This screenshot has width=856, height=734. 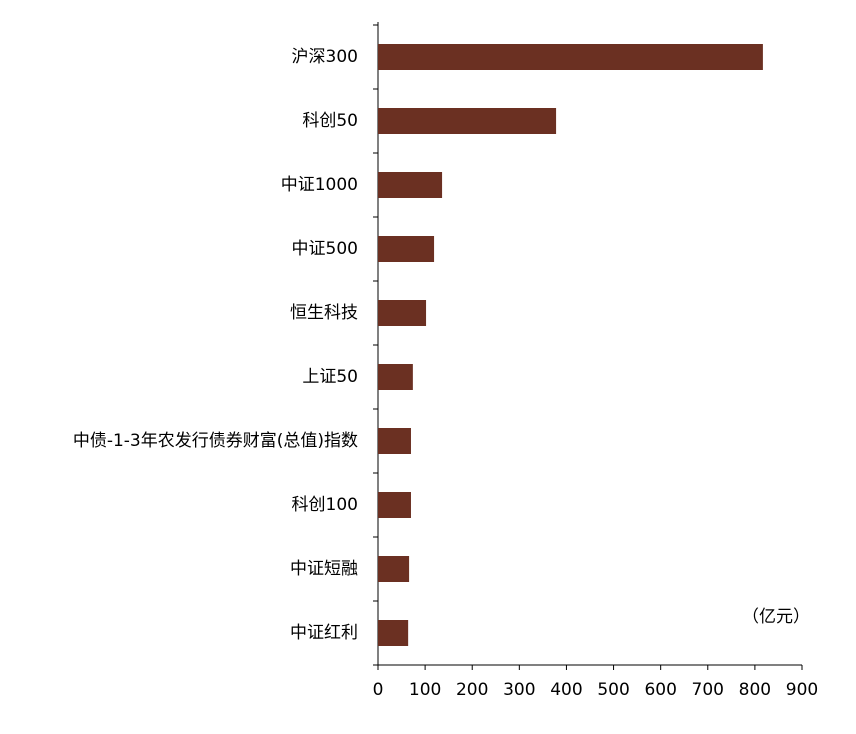 I want to click on y-tick-label: 中证短融, so click(x=324, y=569).